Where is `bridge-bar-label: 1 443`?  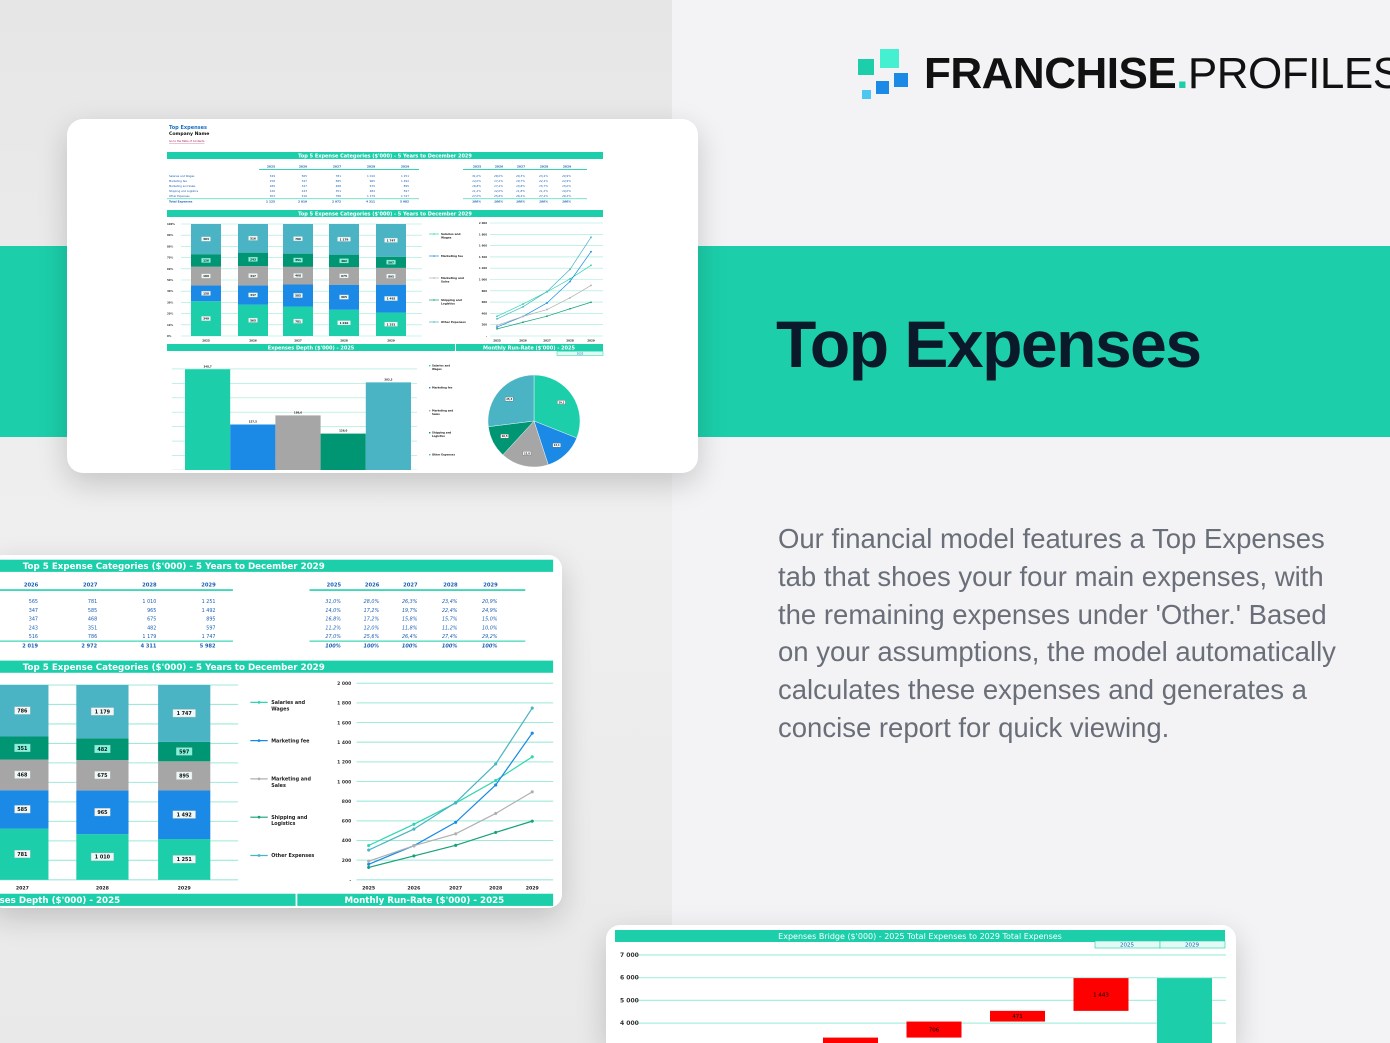
bridge-bar-label: 1 443 is located at coordinates (1101, 995).